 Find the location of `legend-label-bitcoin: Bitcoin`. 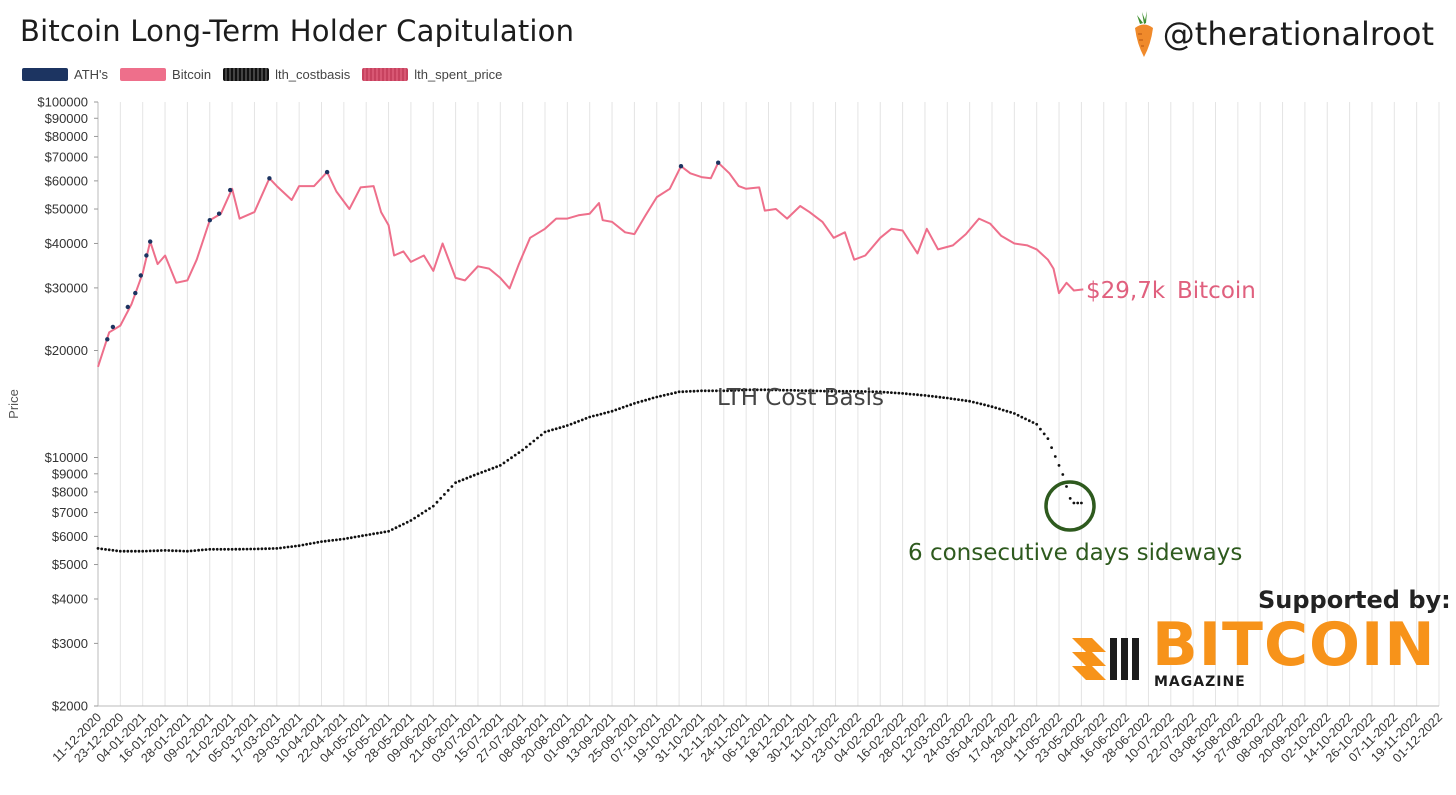

legend-label-bitcoin: Bitcoin is located at coordinates (192, 74).